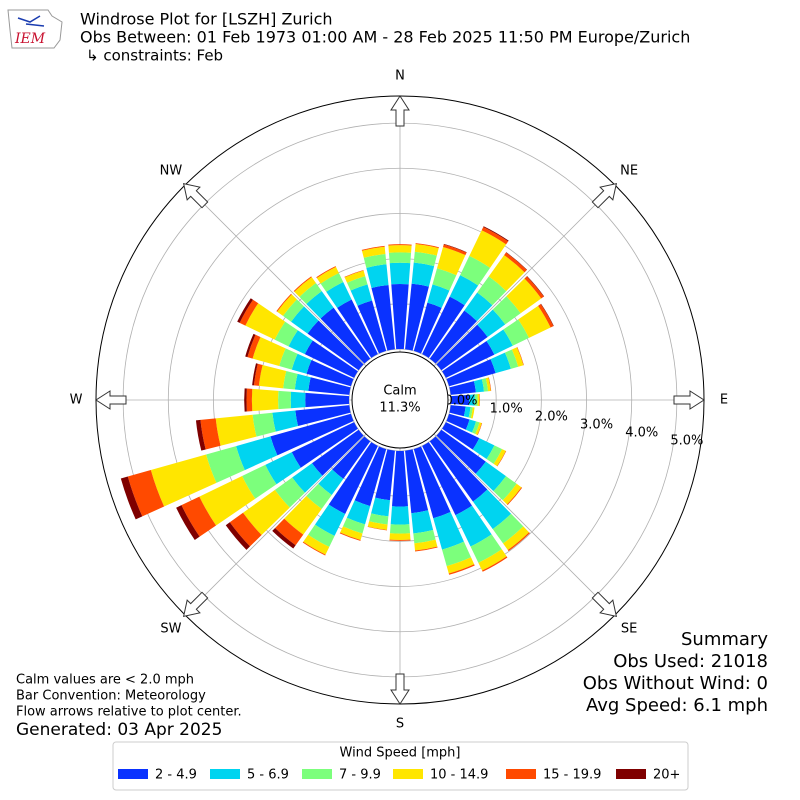  What do you see at coordinates (686, 441) in the screenshot?
I see `r-tick-label: 5.0%` at bounding box center [686, 441].